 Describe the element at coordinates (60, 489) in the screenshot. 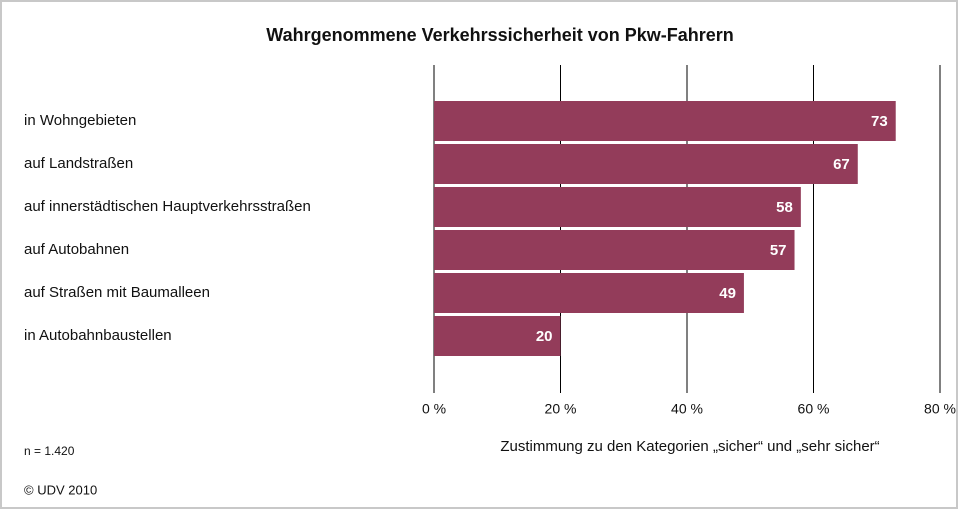

I see `copyright: © UDV 2010` at that location.